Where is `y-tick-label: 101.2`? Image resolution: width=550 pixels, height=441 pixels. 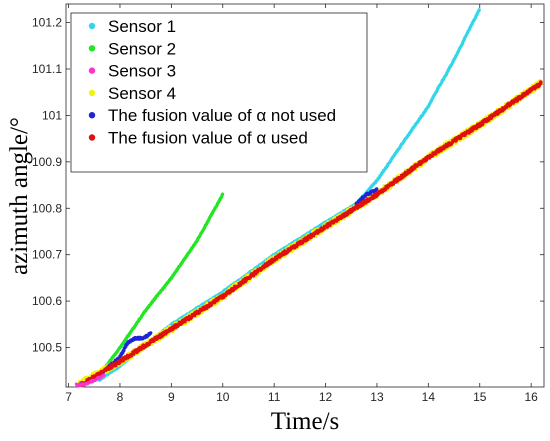
y-tick-label: 101.2 is located at coordinates (47, 23).